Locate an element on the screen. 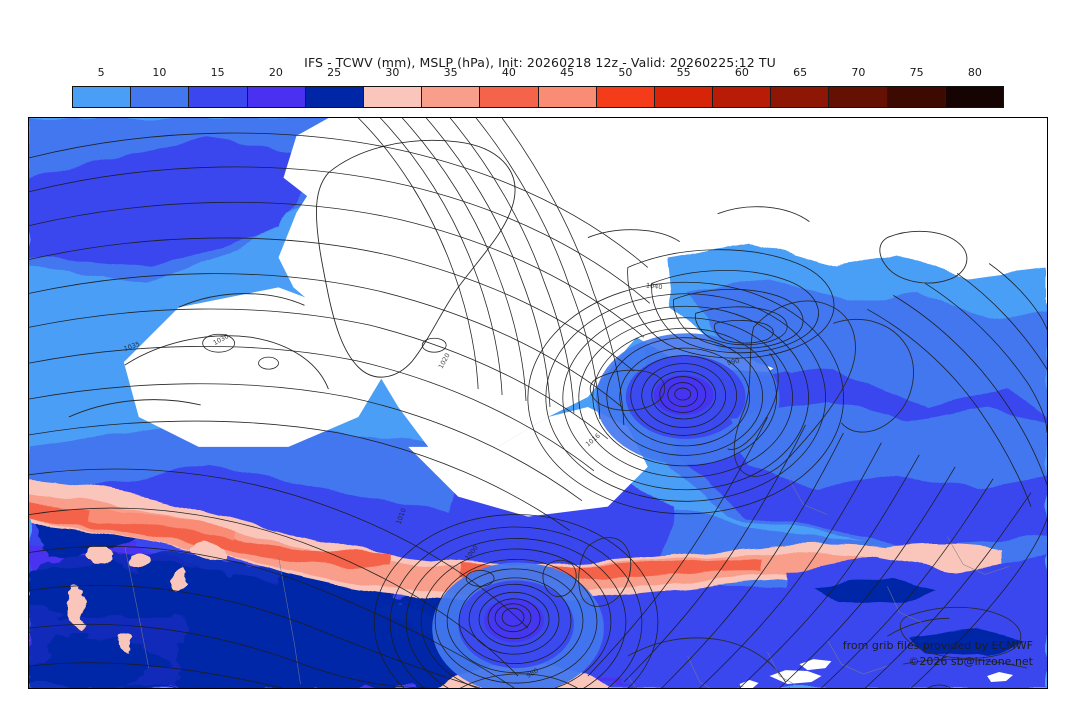 This screenshot has height=718, width=1080. colorbar-tick-labels: 5 10 15 20 25 30 35 40 45 50 55 60 65 70 75 80 is located at coordinates (538, 74).